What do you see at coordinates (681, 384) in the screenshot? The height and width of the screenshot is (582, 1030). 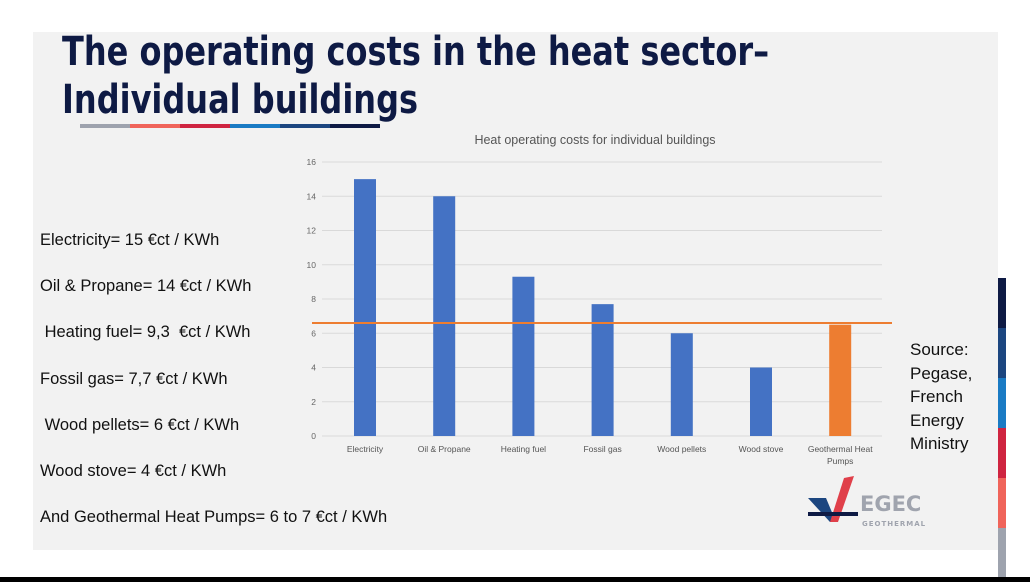 I see `bar-wood-pellets` at bounding box center [681, 384].